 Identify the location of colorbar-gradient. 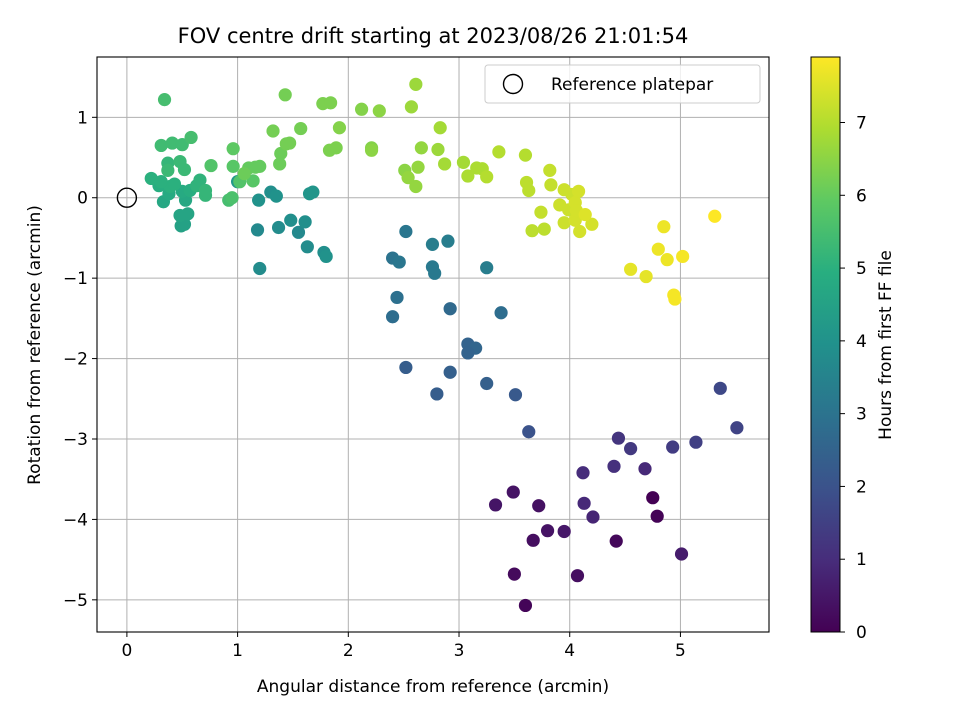
(825, 344).